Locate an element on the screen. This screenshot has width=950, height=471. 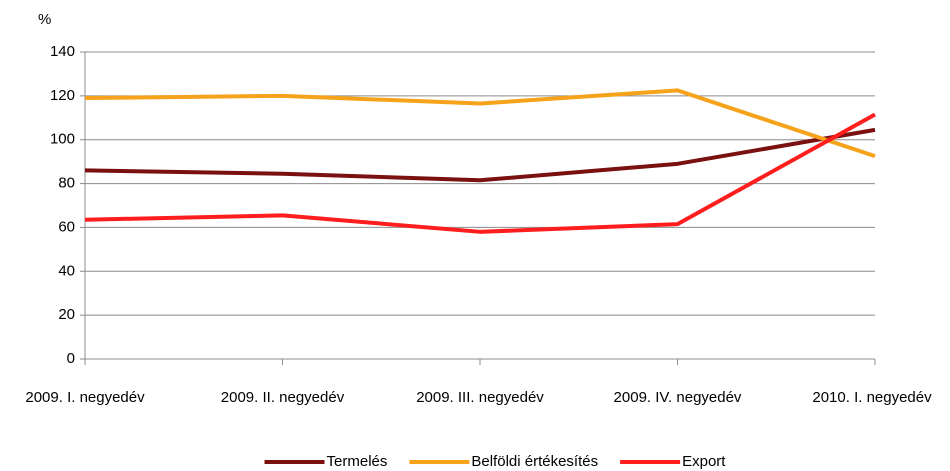
y-axis-label: % is located at coordinates (44, 19).